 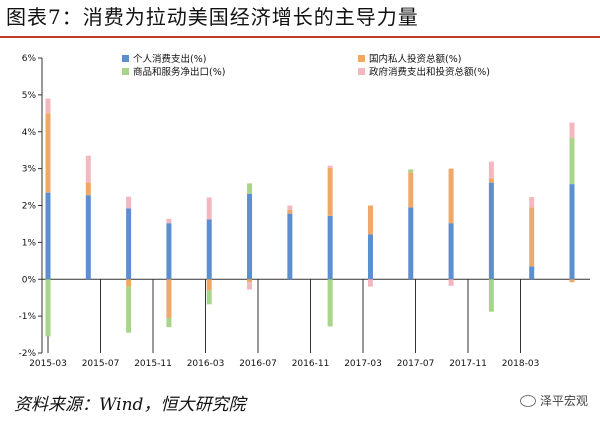 I want to click on y-tick-label: 0%, so click(x=29, y=280).